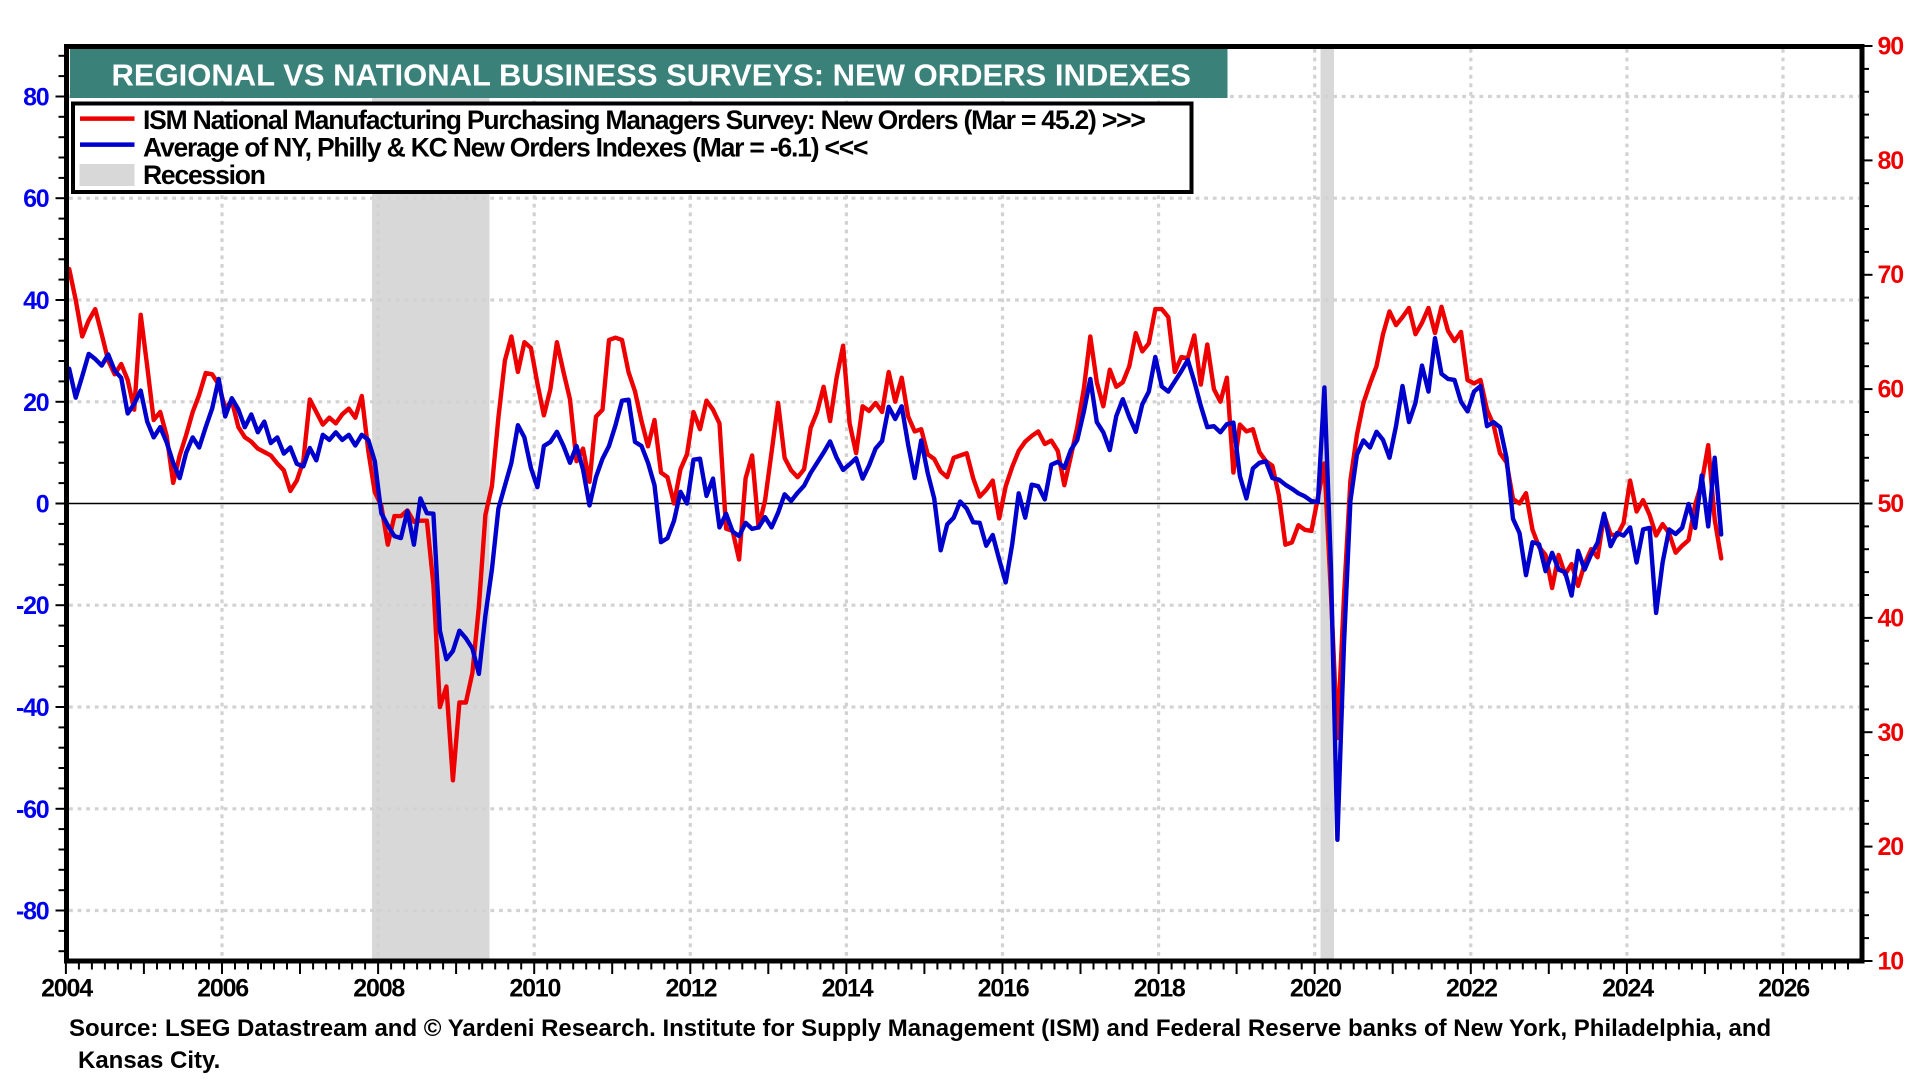 The image size is (1920, 1080). I want to click on svg-text: 2024, so click(1628, 989).